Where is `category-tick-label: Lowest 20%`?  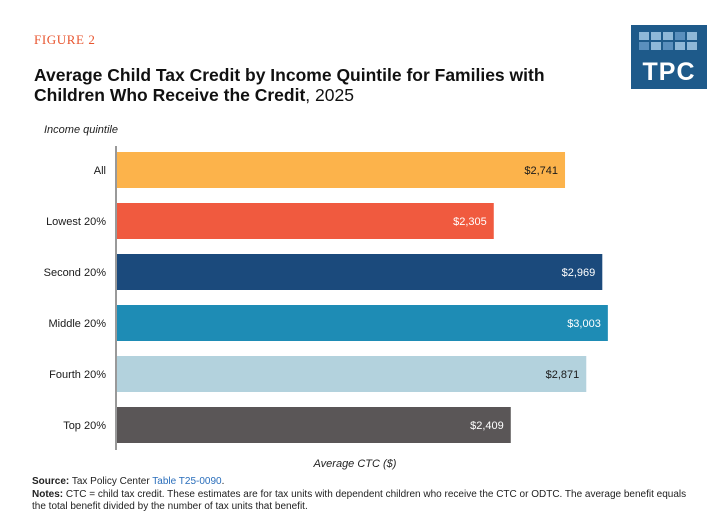 category-tick-label: Lowest 20% is located at coordinates (76, 222).